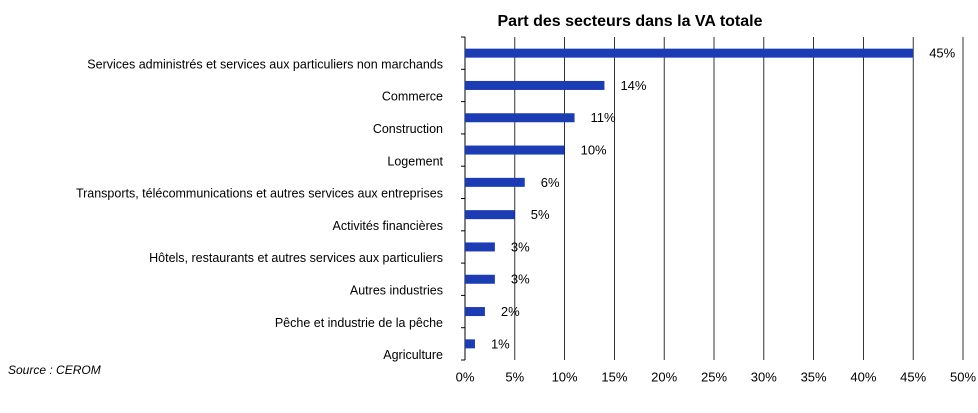 This screenshot has width=978, height=413. Describe the element at coordinates (500, 343) in the screenshot. I see `data-label: 1%` at that location.